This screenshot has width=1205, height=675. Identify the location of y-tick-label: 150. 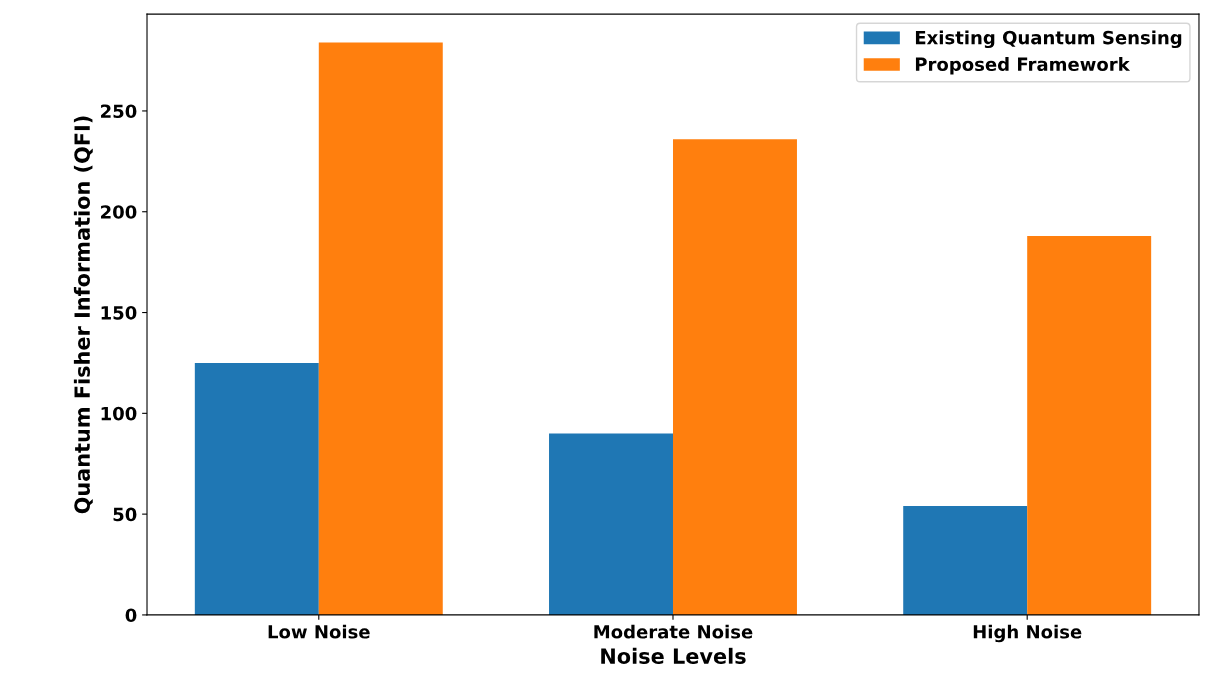
(119, 312).